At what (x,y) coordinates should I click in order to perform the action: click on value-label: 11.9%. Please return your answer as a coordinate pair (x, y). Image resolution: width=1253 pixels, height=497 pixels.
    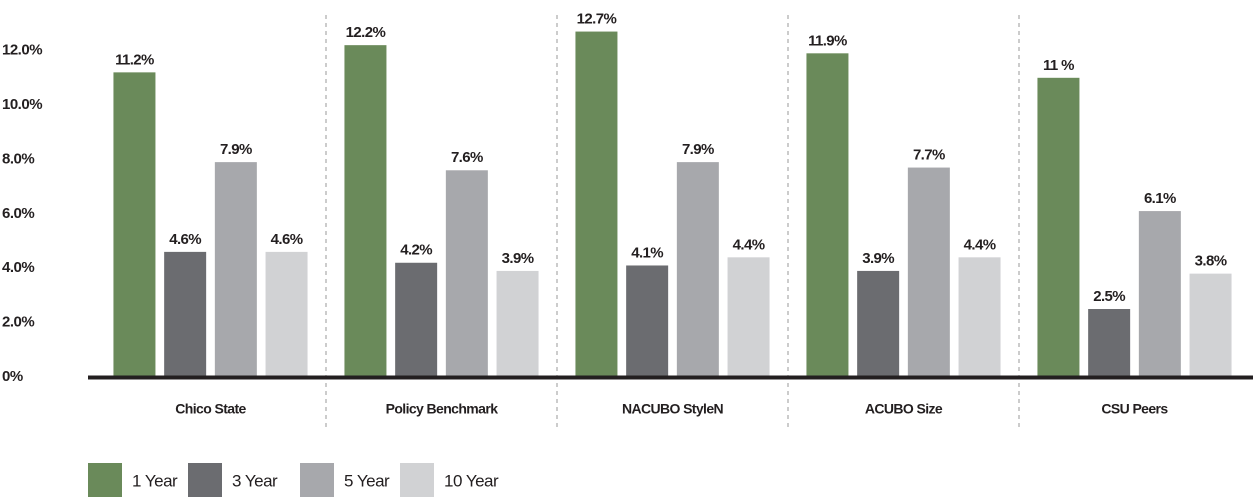
    Looking at the image, I should click on (827, 40).